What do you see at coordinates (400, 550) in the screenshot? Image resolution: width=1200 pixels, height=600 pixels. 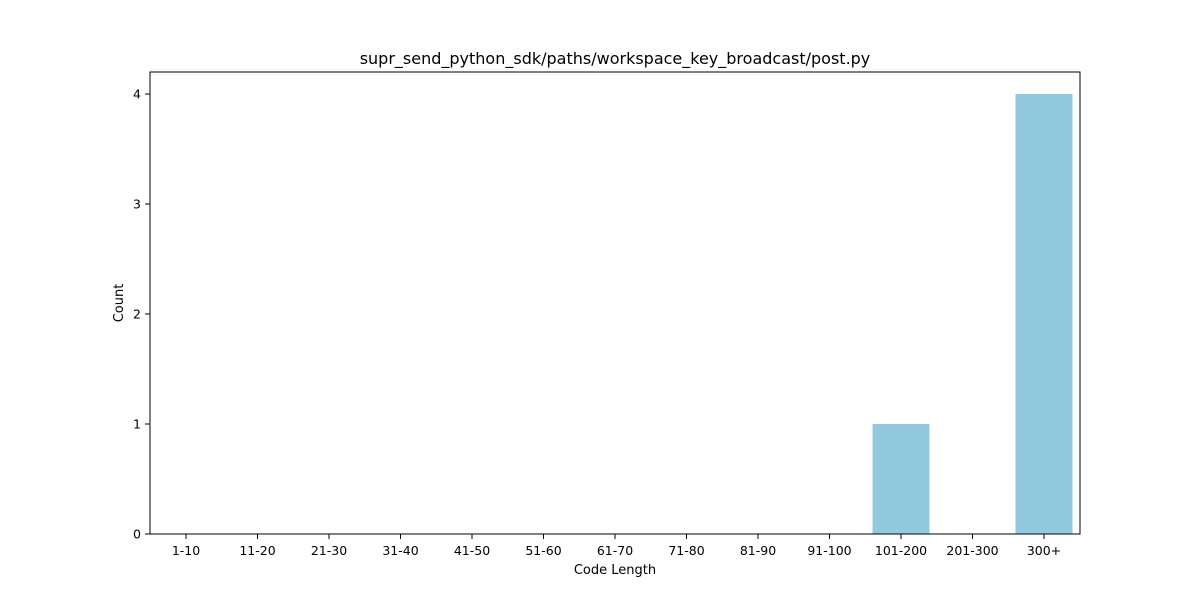 I see `x-tick-label: 31-40` at bounding box center [400, 550].